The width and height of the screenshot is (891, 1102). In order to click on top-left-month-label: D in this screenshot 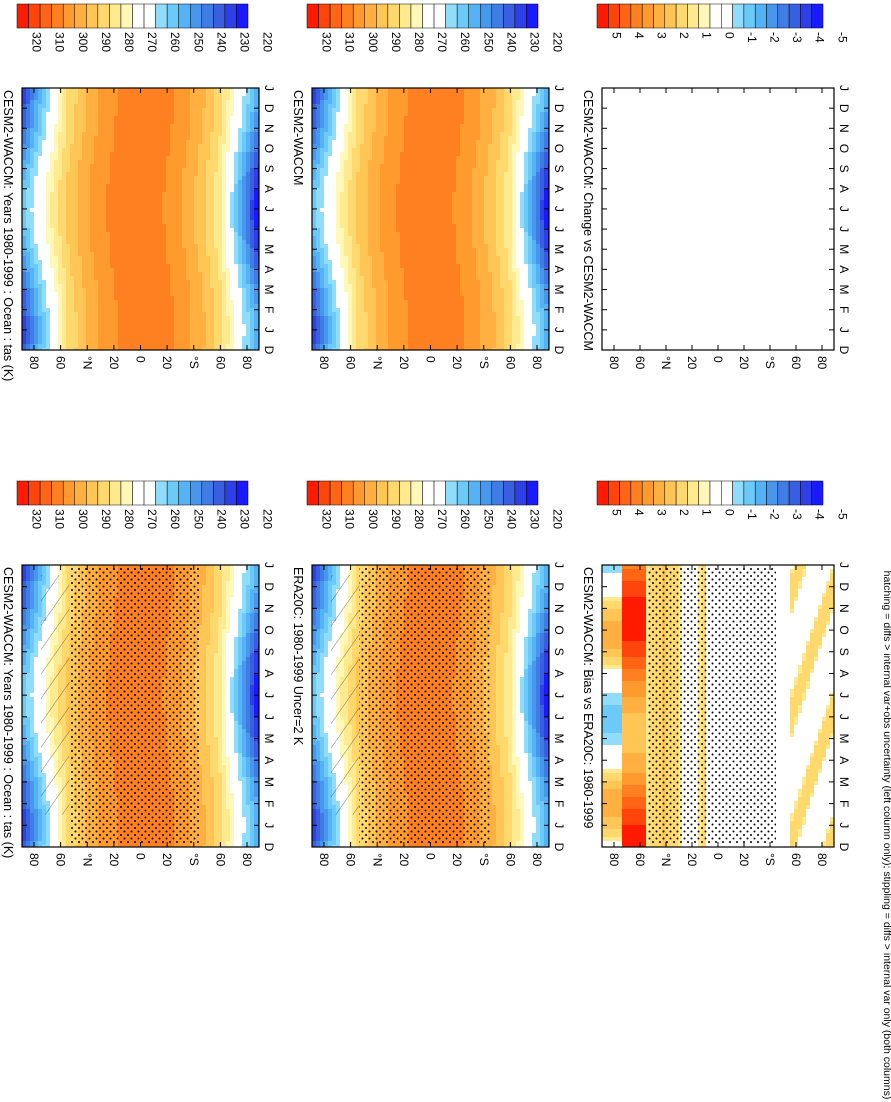, I will do `click(269, 586)`.